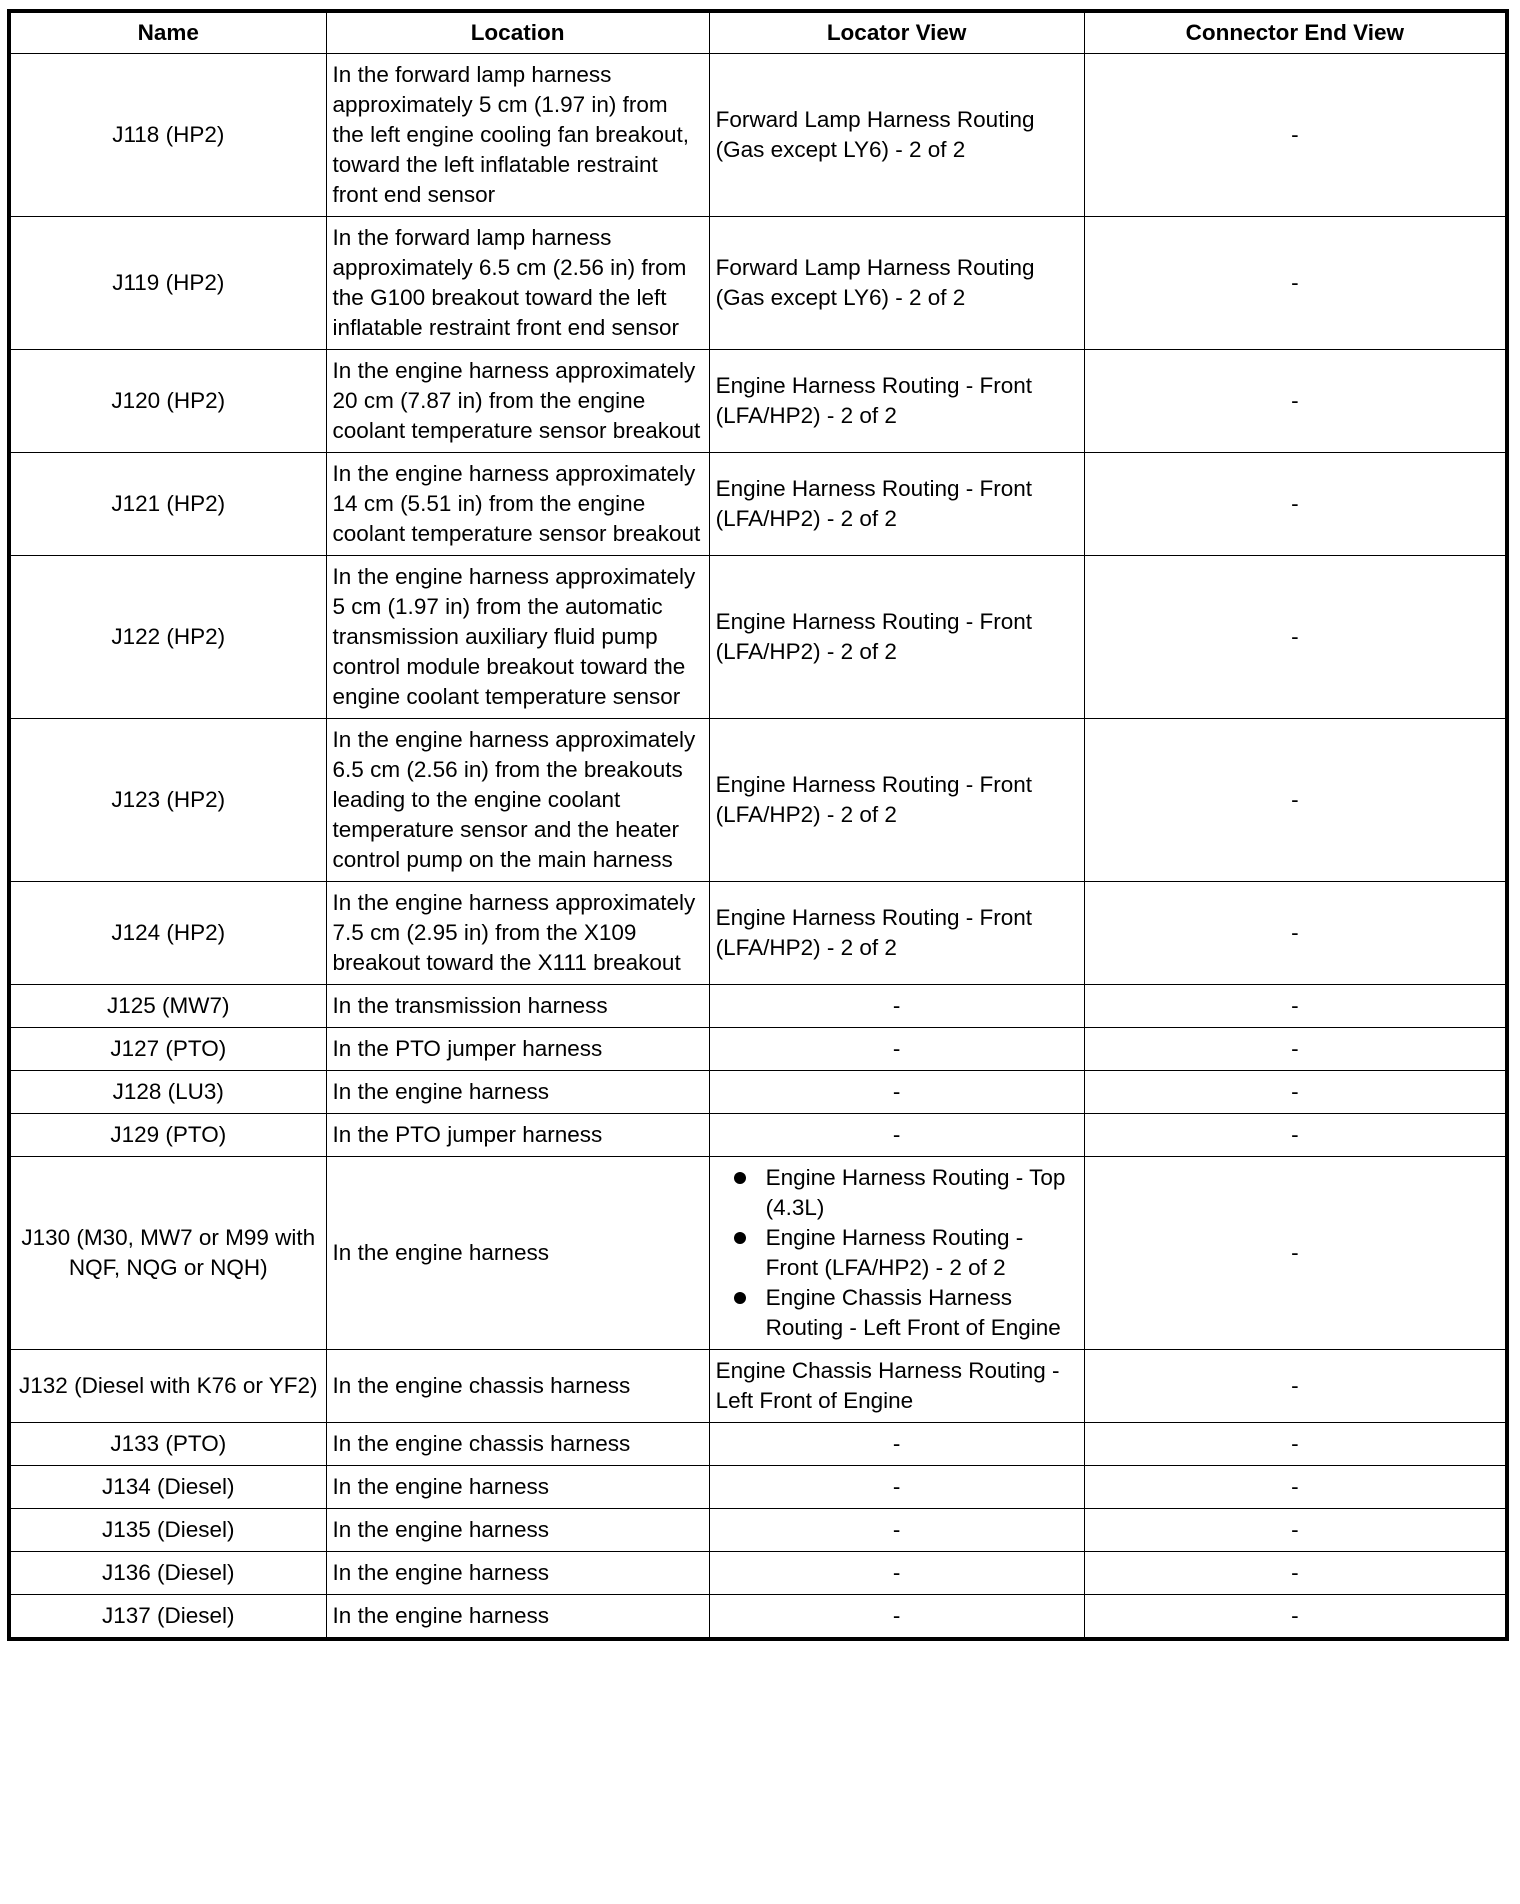 The image size is (1520, 1904). I want to click on header-locator-view: Locator View, so click(896, 32).